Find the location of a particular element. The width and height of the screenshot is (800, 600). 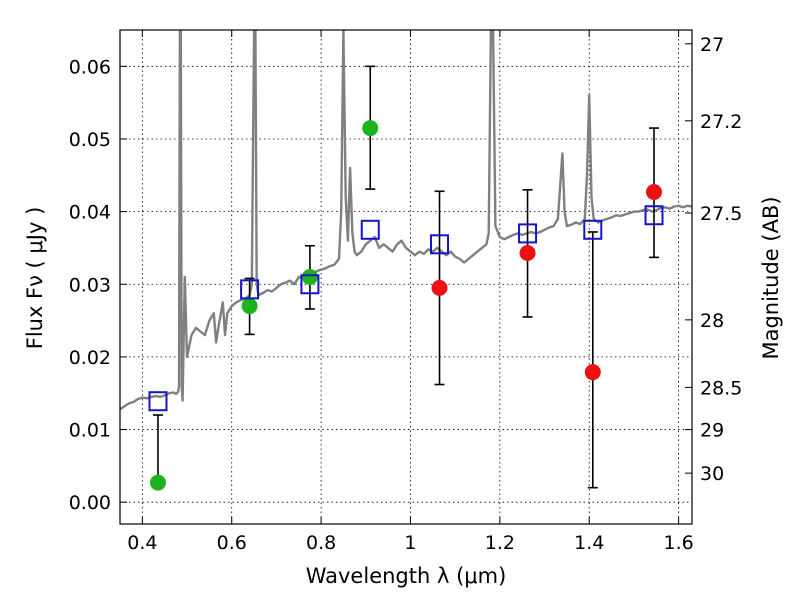

x-tick-label: 1.2 is located at coordinates (500, 543).